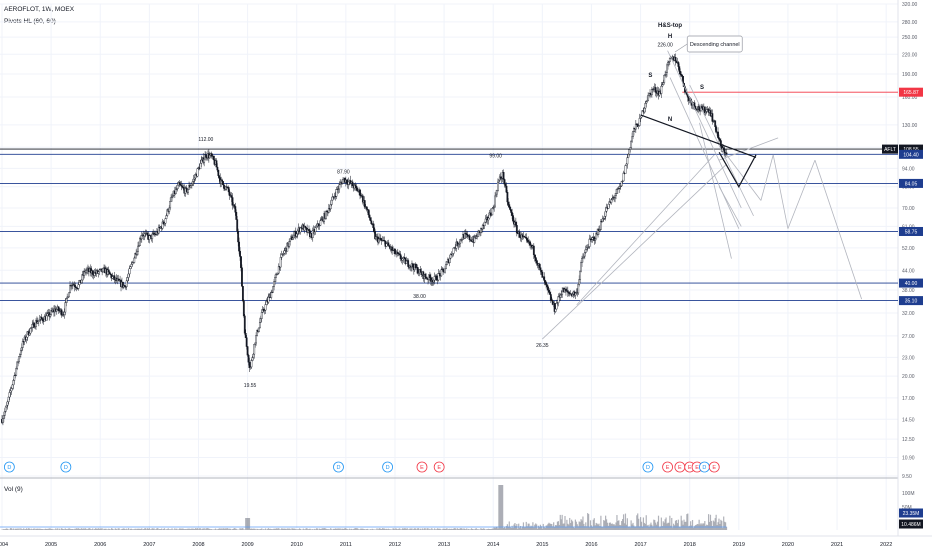 This screenshot has width=932, height=550. I want to click on level-price-tag-bg, so click(911, 154).